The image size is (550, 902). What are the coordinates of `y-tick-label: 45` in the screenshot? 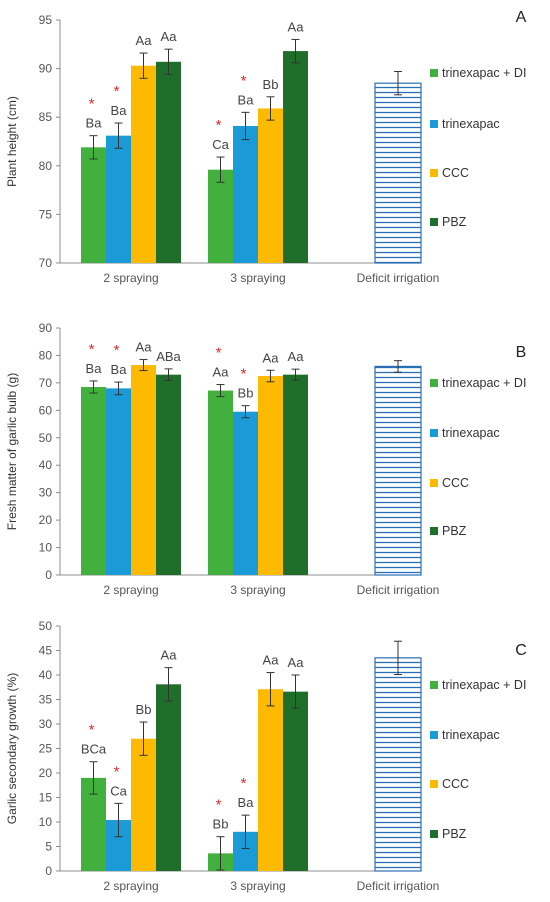 It's located at (46, 651).